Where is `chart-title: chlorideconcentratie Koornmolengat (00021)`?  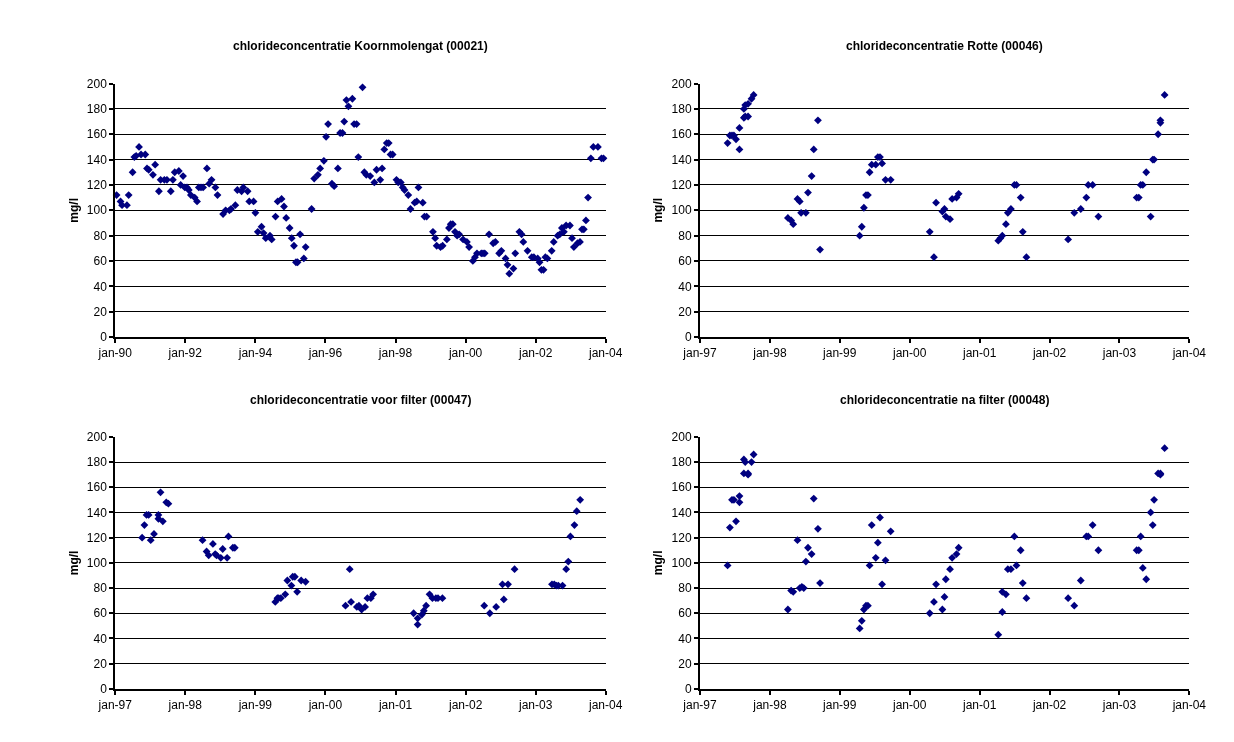
chart-title: chlorideconcentratie Koornmolengat (00021) is located at coordinates (360, 46).